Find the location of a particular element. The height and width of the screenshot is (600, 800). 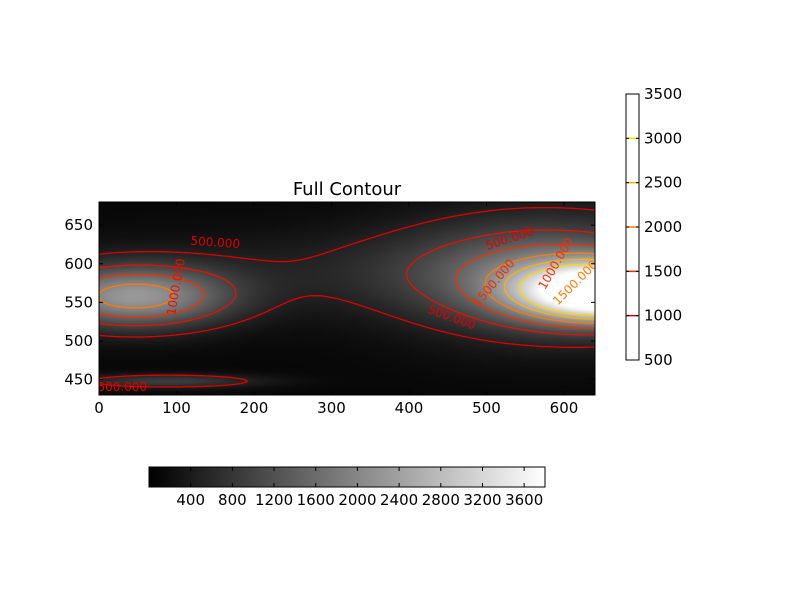

image-colorbar-tick-label: 1600 is located at coordinates (316, 500).